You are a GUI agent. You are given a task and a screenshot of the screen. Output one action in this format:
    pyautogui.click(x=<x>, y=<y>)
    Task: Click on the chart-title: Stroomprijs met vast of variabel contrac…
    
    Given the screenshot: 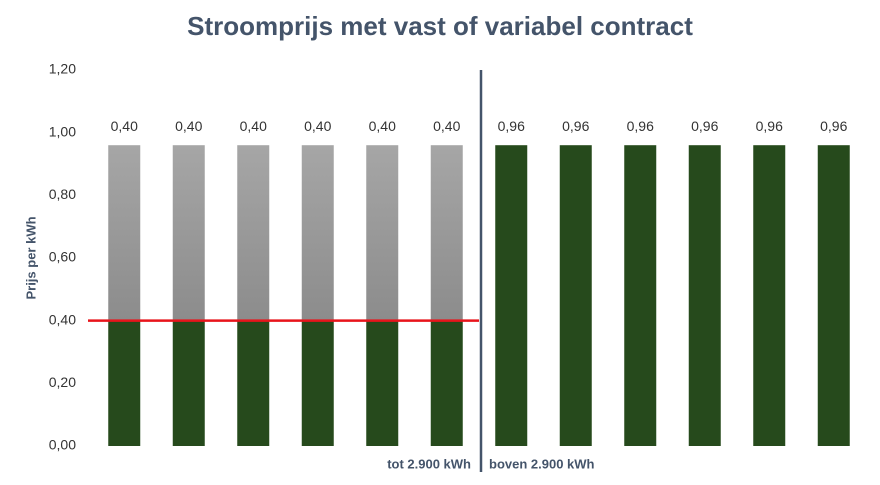 What is the action you would take?
    pyautogui.click(x=440, y=26)
    